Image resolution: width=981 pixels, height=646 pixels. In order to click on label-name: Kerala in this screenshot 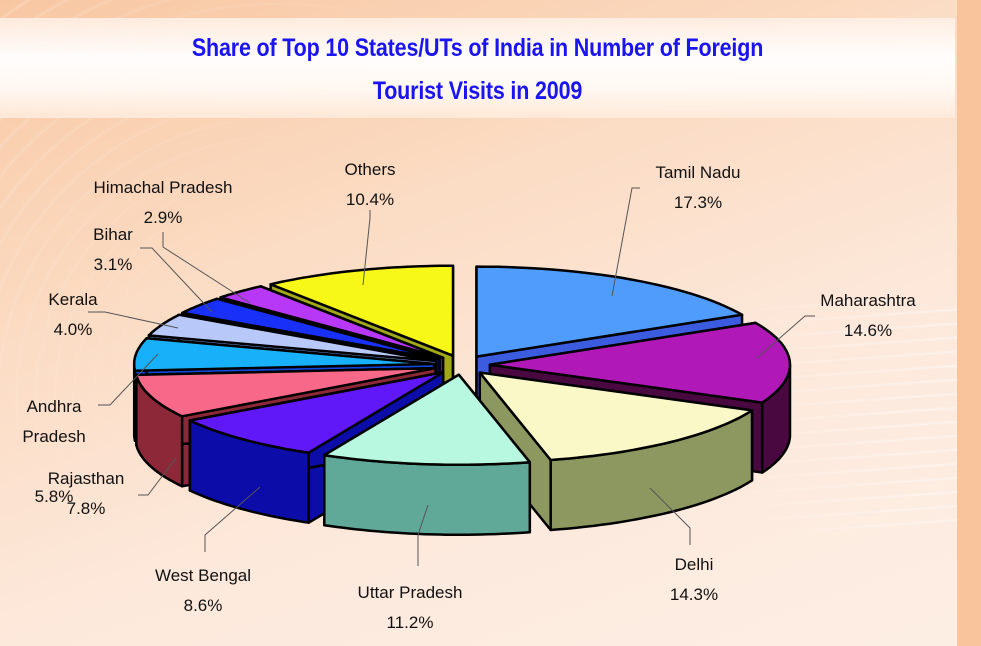, I will do `click(73, 299)`.